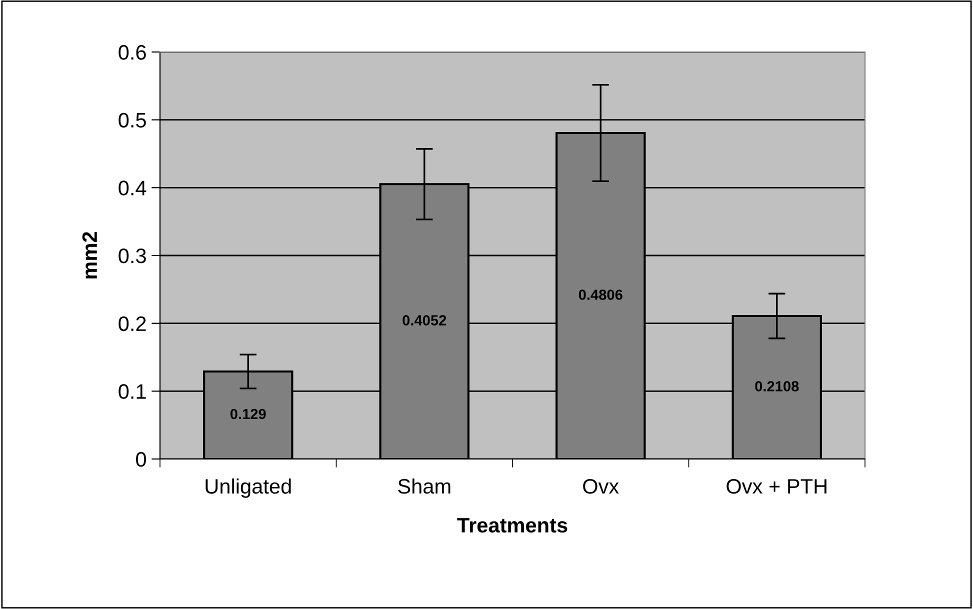  What do you see at coordinates (777, 386) in the screenshot?
I see `data-label: 0.2108` at bounding box center [777, 386].